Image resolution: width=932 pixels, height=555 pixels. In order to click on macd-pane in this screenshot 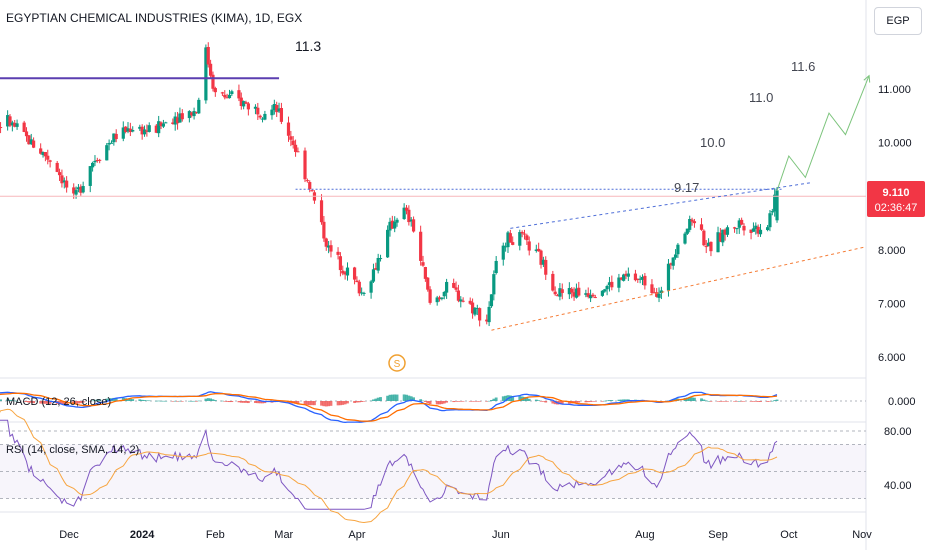, I will do `click(433, 407)`.